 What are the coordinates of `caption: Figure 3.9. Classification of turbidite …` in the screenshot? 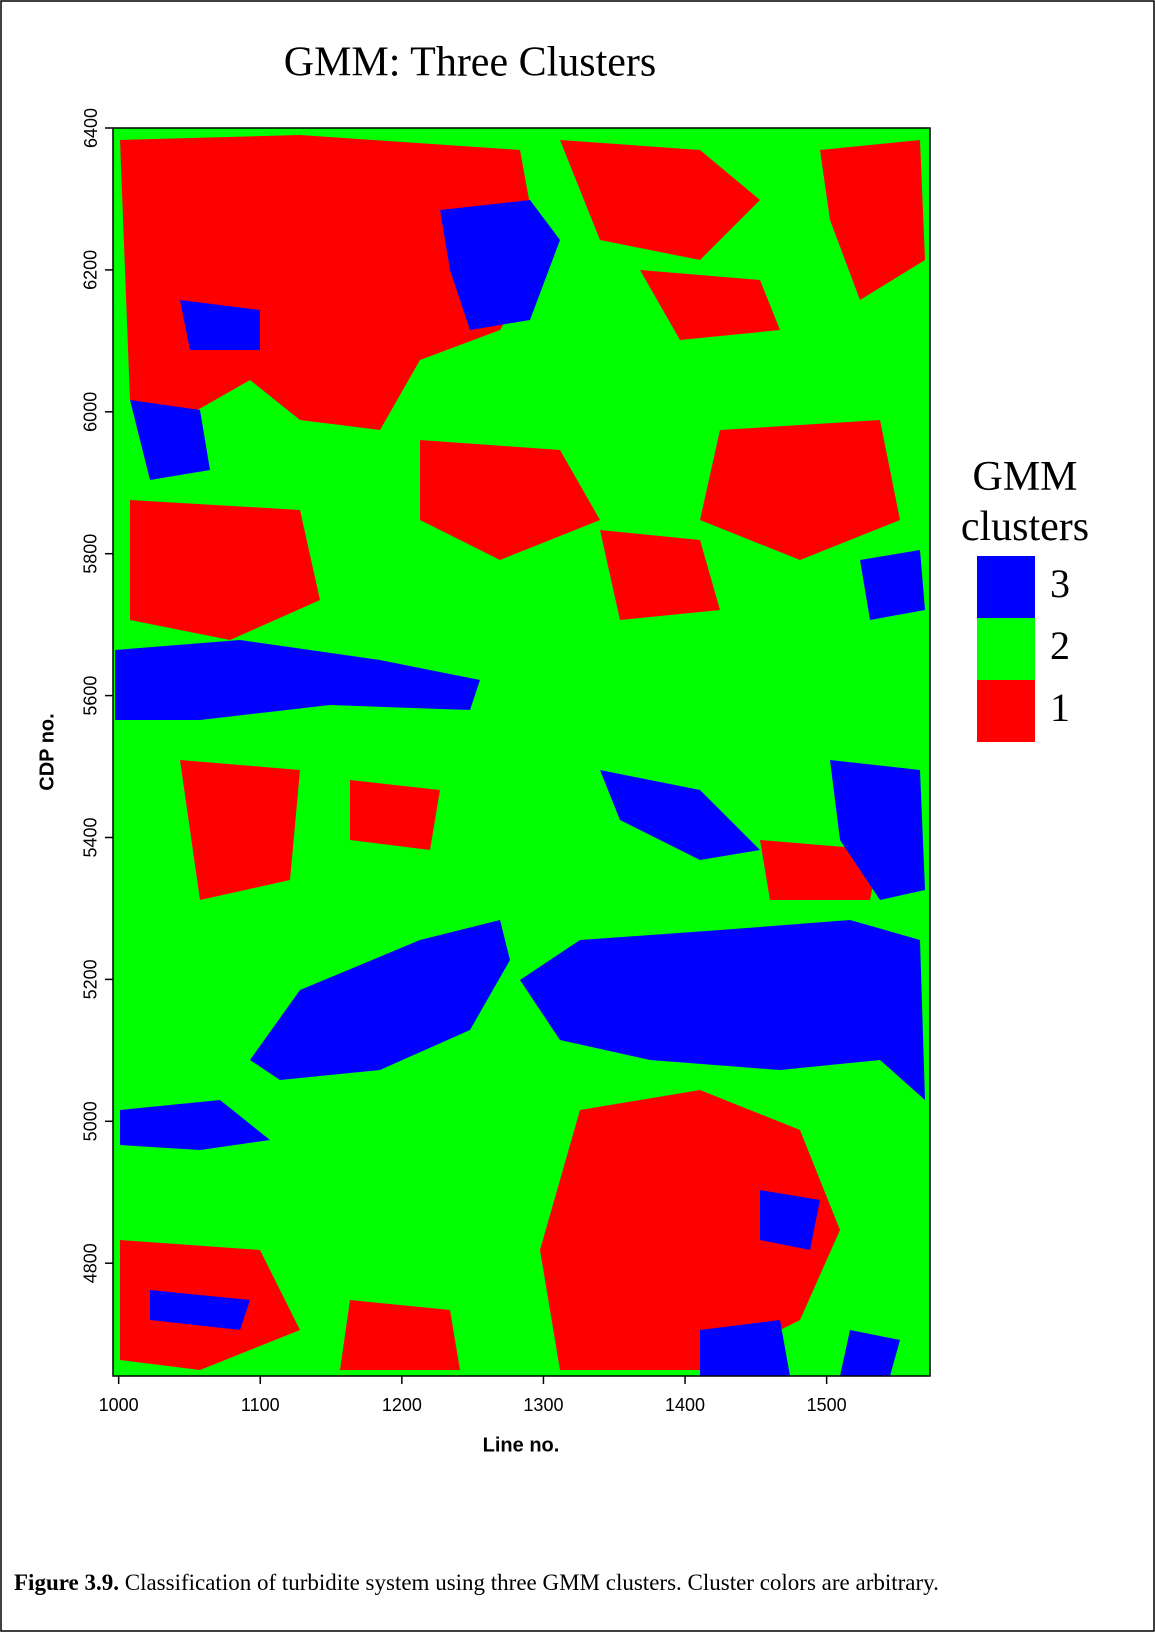 It's located at (574, 1583).